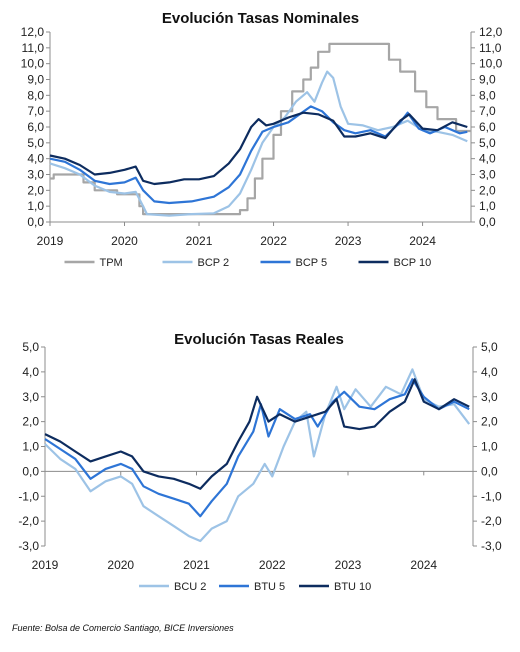 The image size is (520, 652). I want to click on real-xtick-2019: 2019, so click(45, 565).